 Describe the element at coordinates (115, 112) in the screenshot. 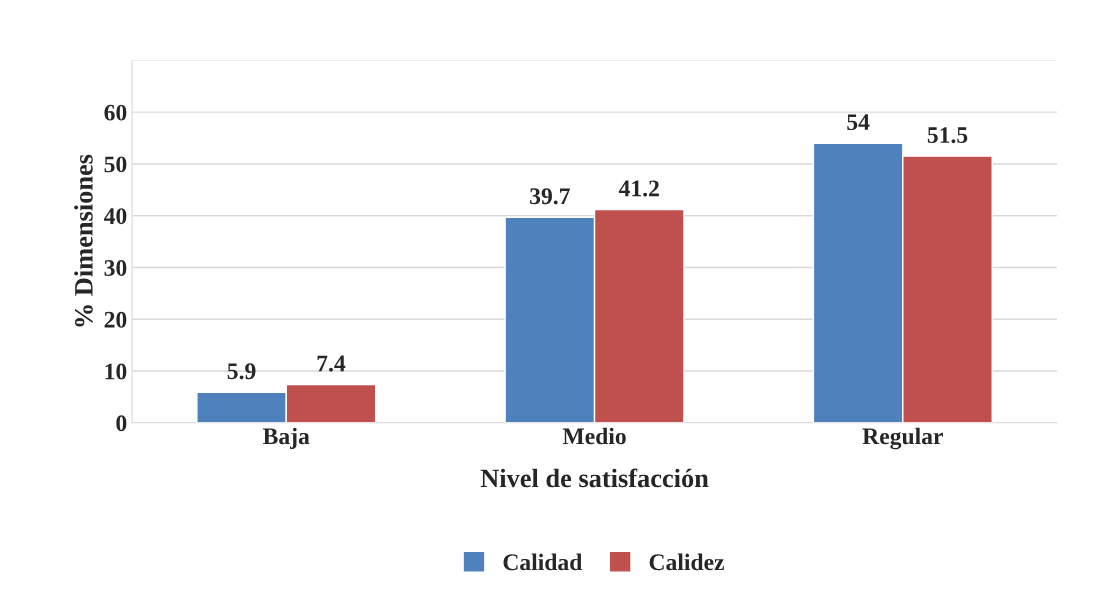

I see `y-tick-label: 60` at that location.